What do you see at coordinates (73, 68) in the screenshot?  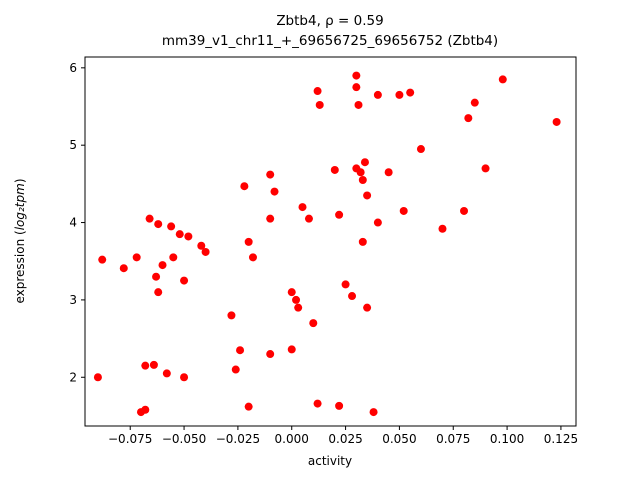 I see `y-tick-label: 6` at bounding box center [73, 68].